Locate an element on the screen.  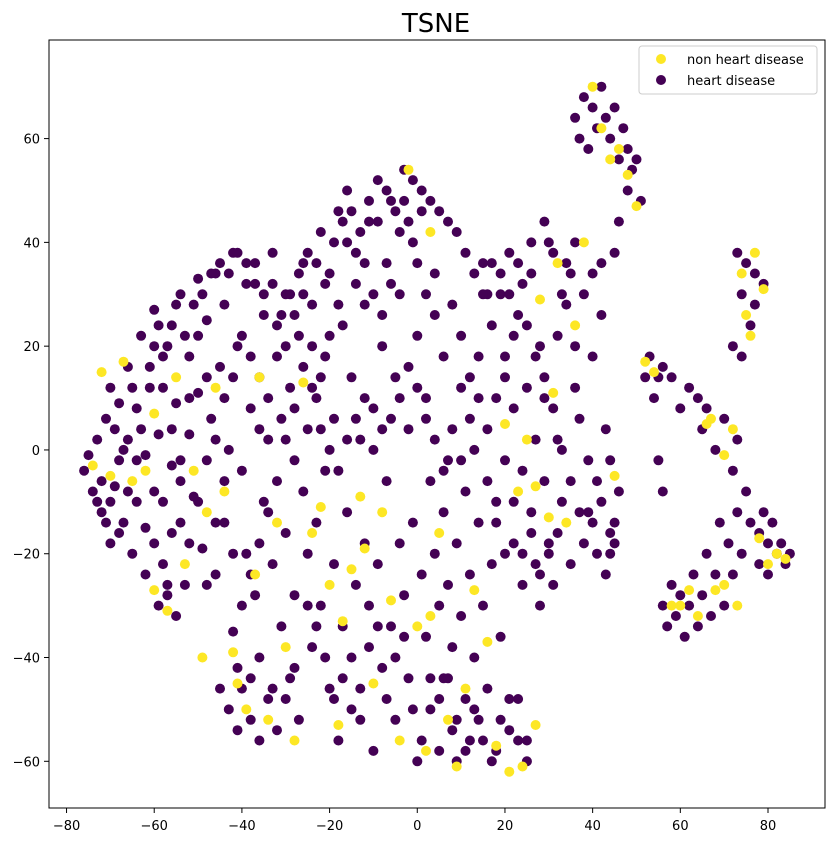
x-tick-label: 80 is located at coordinates (768, 826).